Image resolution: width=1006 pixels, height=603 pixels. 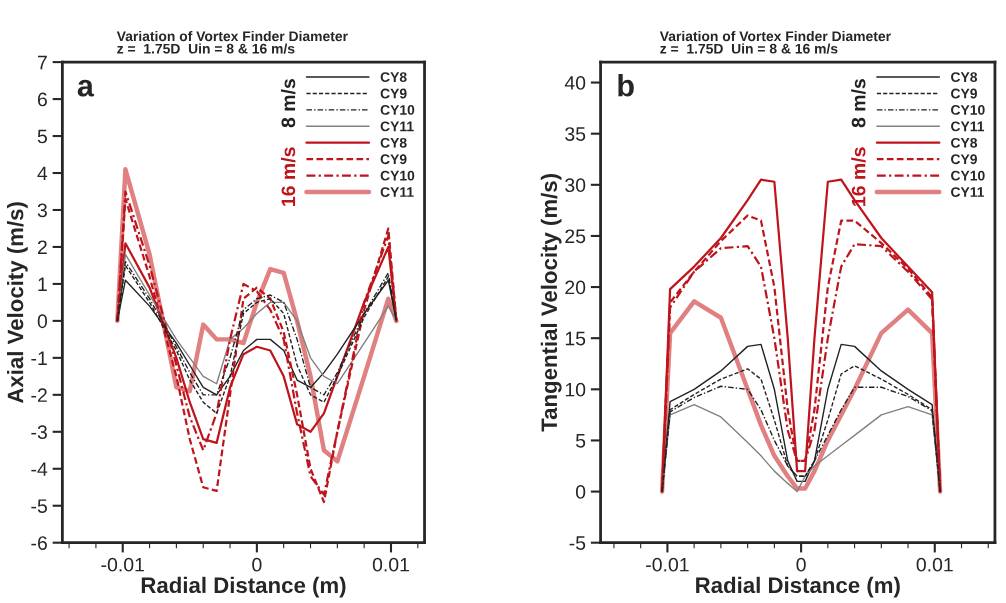 What do you see at coordinates (39, 432) in the screenshot?
I see `y-tick-label: -3` at bounding box center [39, 432].